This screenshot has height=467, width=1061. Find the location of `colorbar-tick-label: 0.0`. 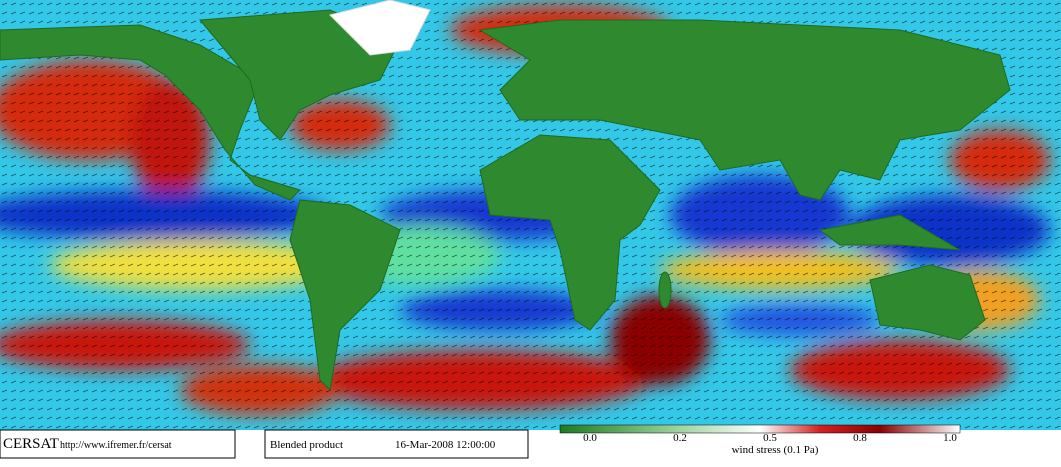

colorbar-tick-label: 0.0 is located at coordinates (590, 438).